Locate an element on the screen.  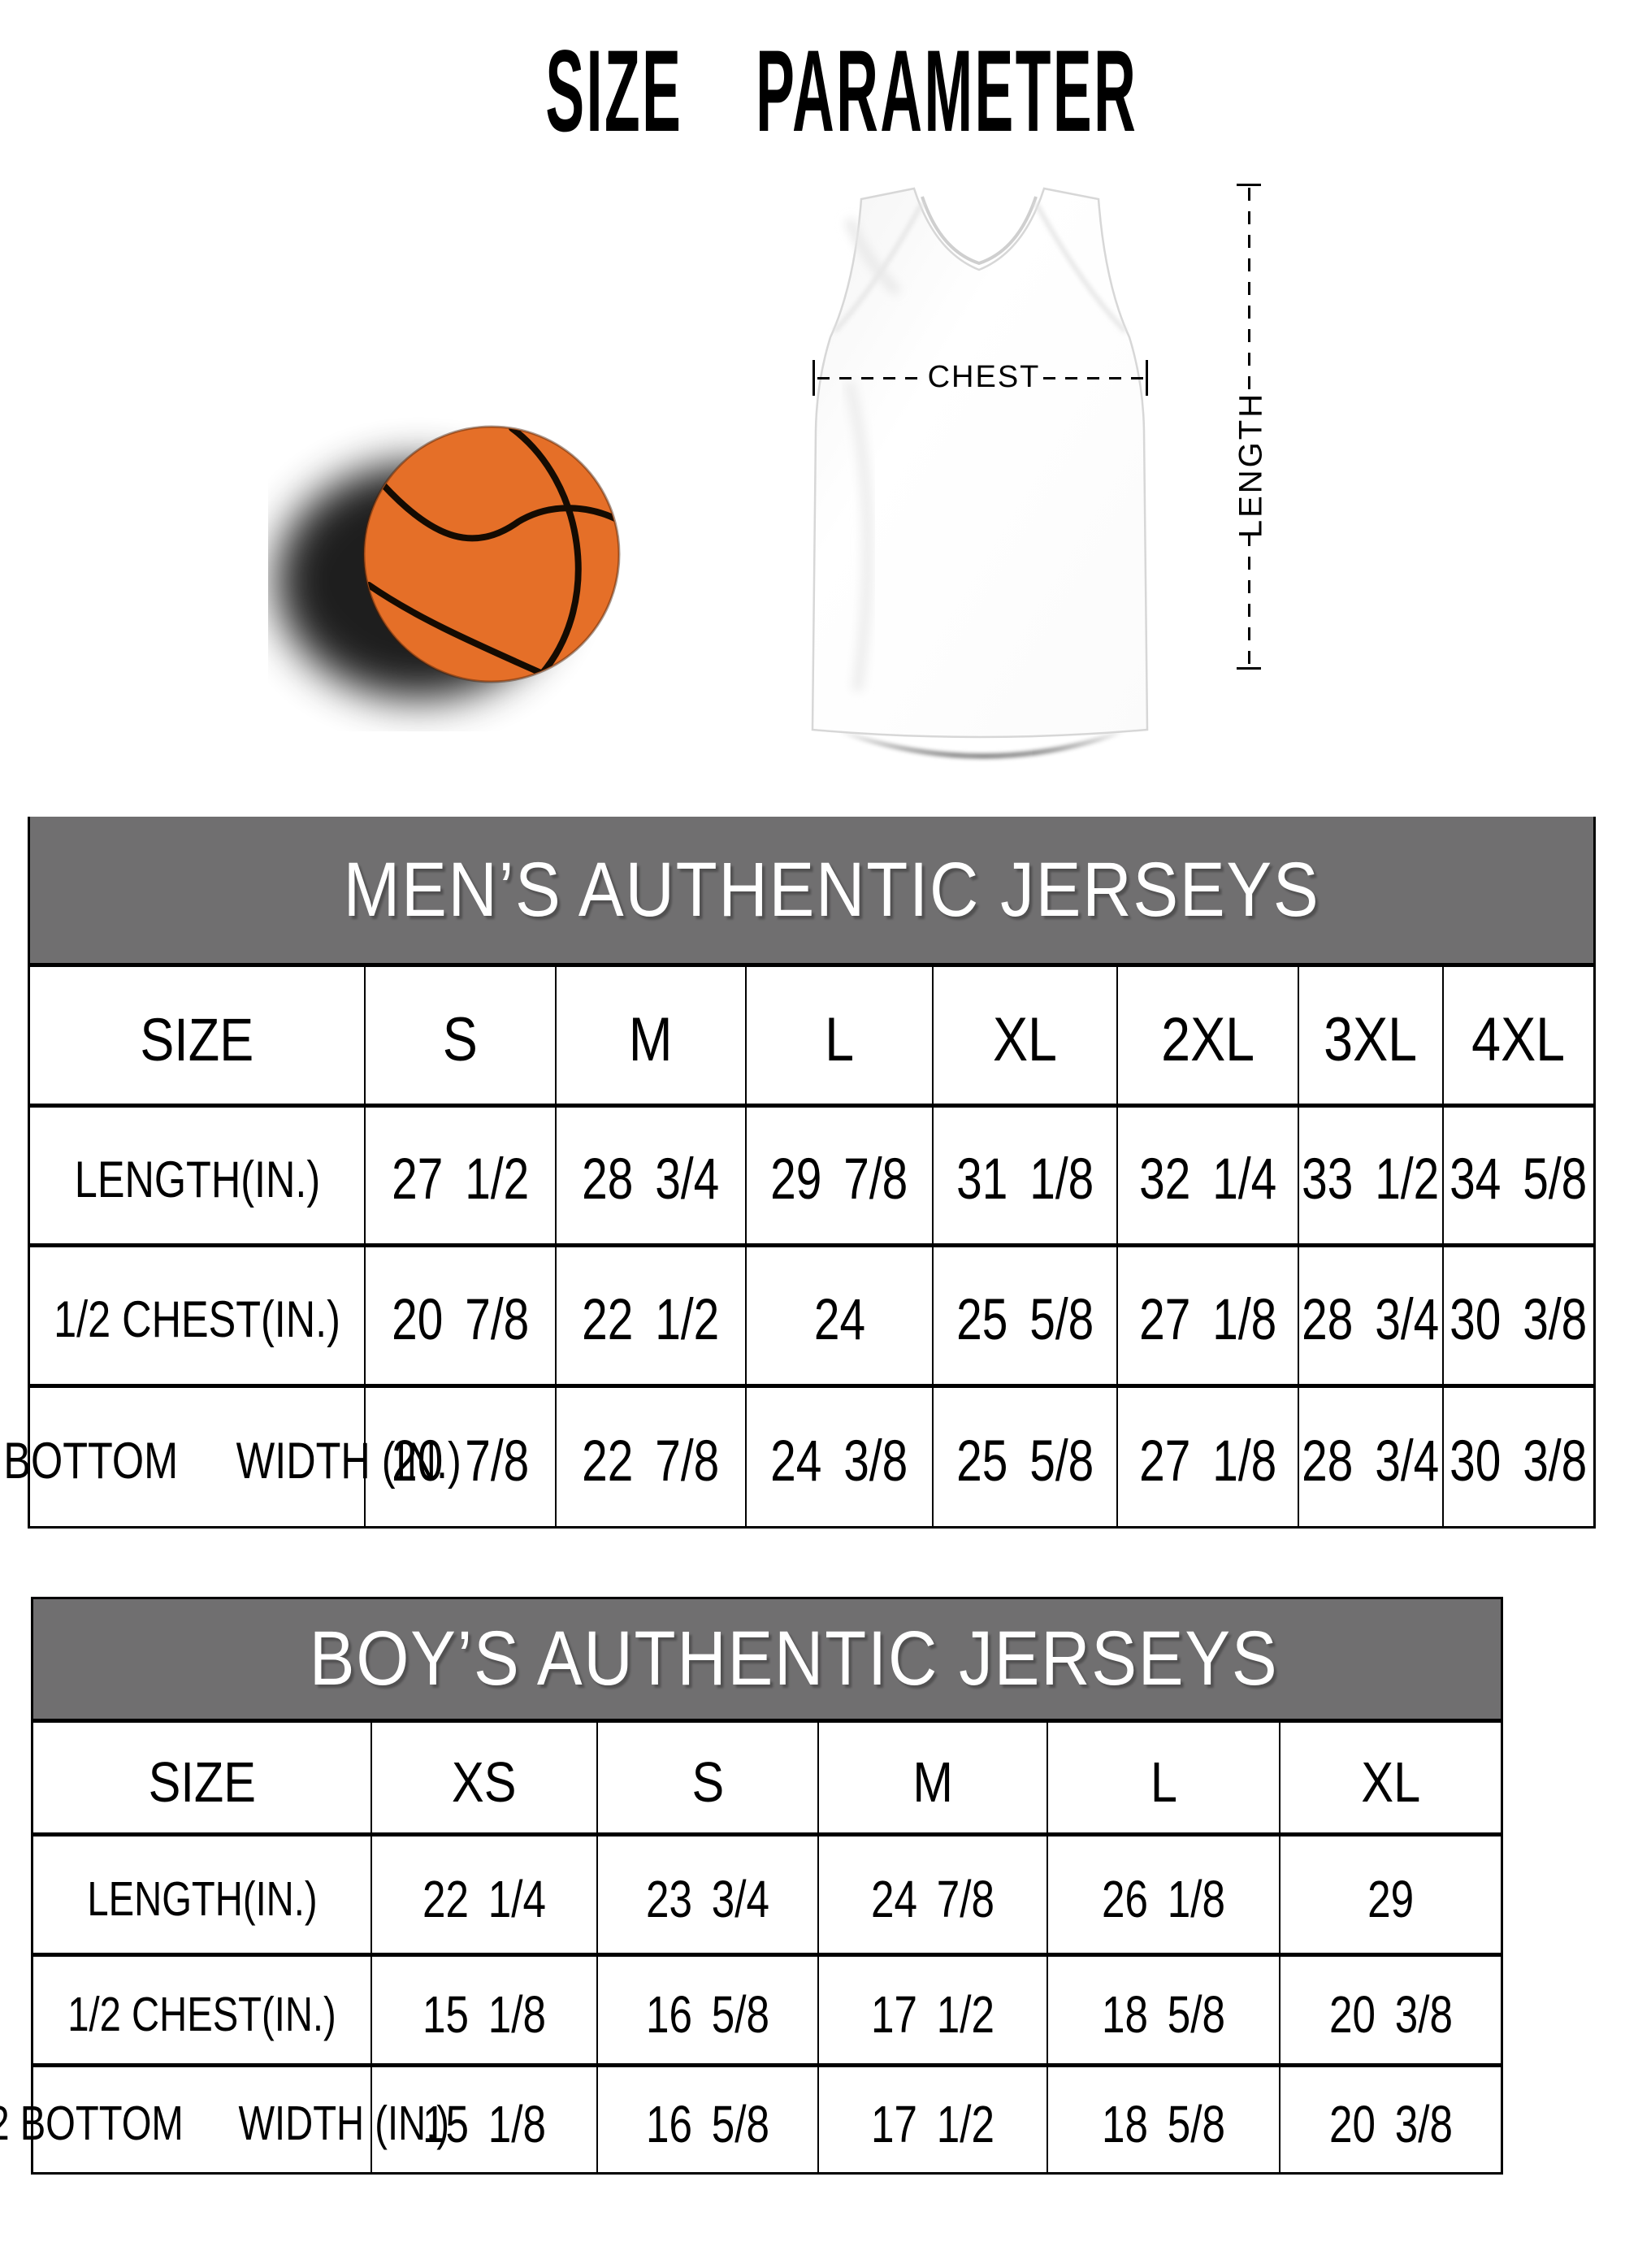
chest-line-right-tick is located at coordinates (1147, 378).